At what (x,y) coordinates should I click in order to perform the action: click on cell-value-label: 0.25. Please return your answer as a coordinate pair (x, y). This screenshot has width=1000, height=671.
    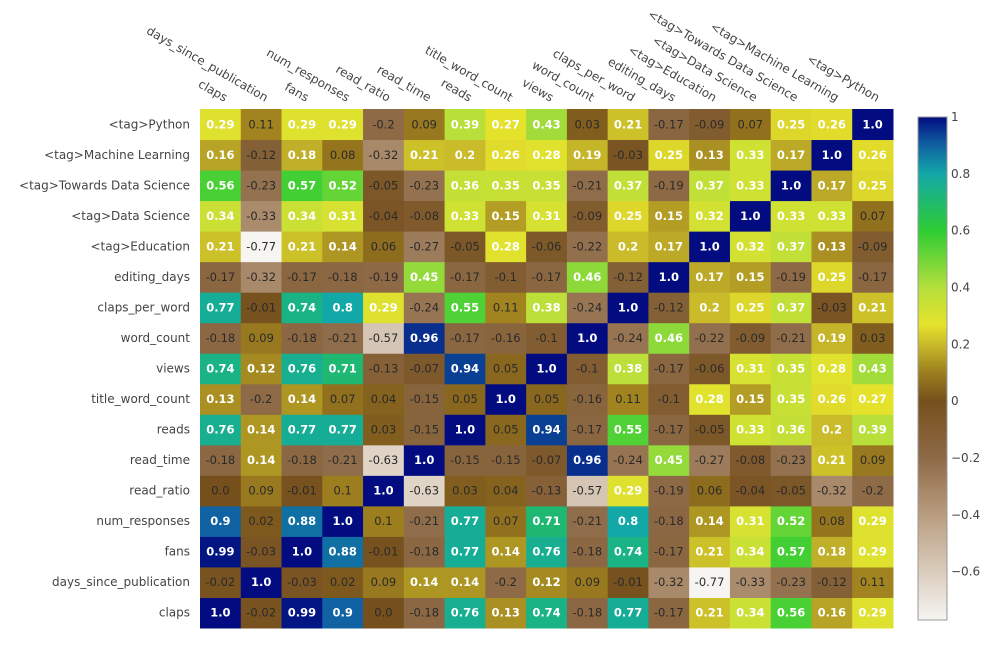
    Looking at the image, I should click on (750, 307).